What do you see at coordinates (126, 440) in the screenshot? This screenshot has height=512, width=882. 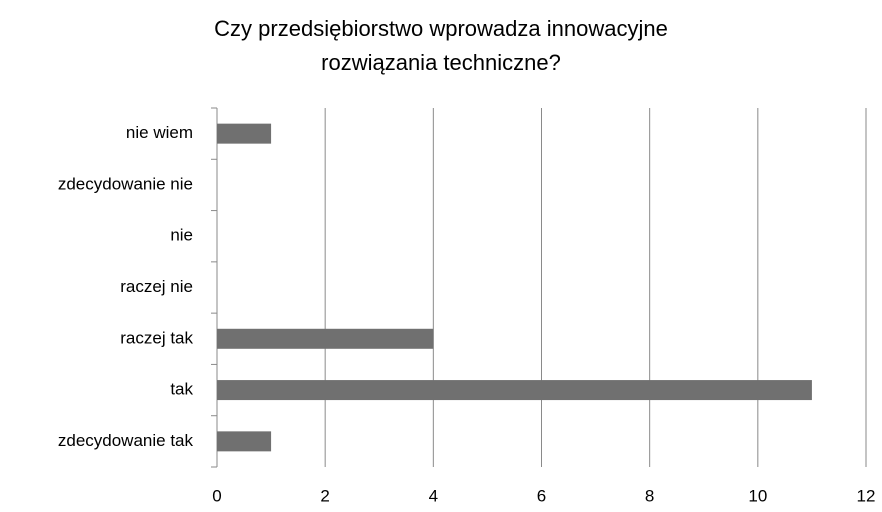 I see `y-tick-label: zdecydowanie tak` at bounding box center [126, 440].